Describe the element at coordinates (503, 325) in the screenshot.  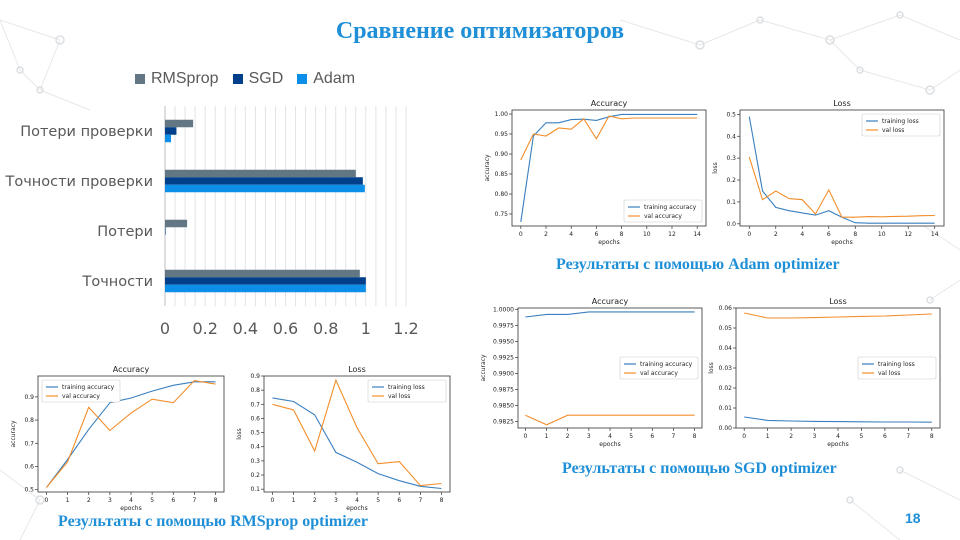
I see `y-tick-label-6: 0.9975` at that location.